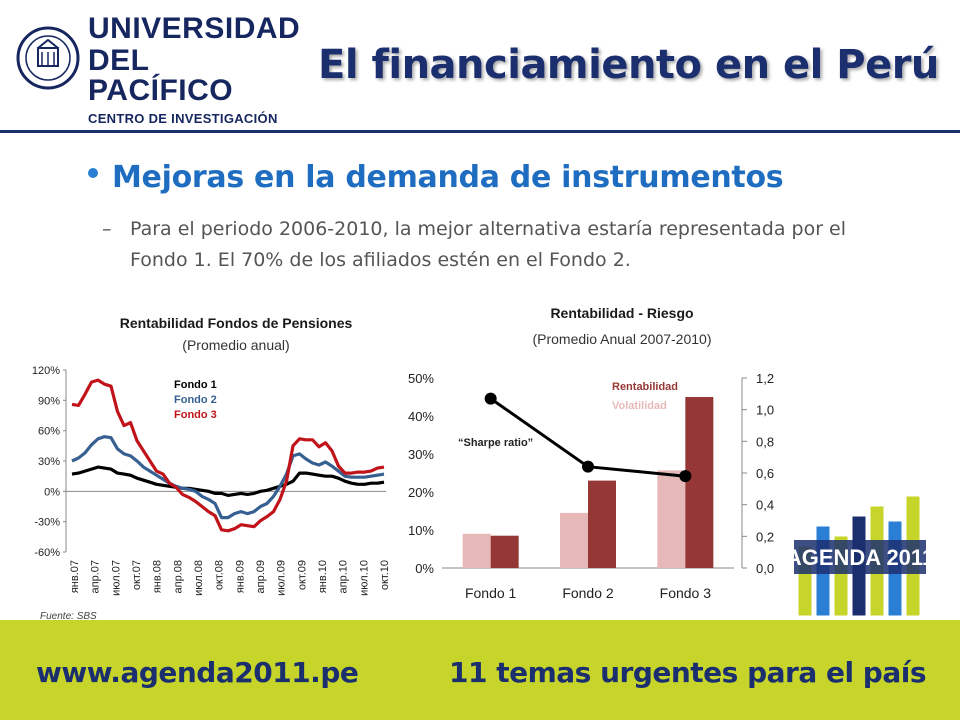 The image size is (960, 720). Describe the element at coordinates (495, 443) in the screenshot. I see `chart2-sharpe-annotation: “Sharpe ratio”` at that location.